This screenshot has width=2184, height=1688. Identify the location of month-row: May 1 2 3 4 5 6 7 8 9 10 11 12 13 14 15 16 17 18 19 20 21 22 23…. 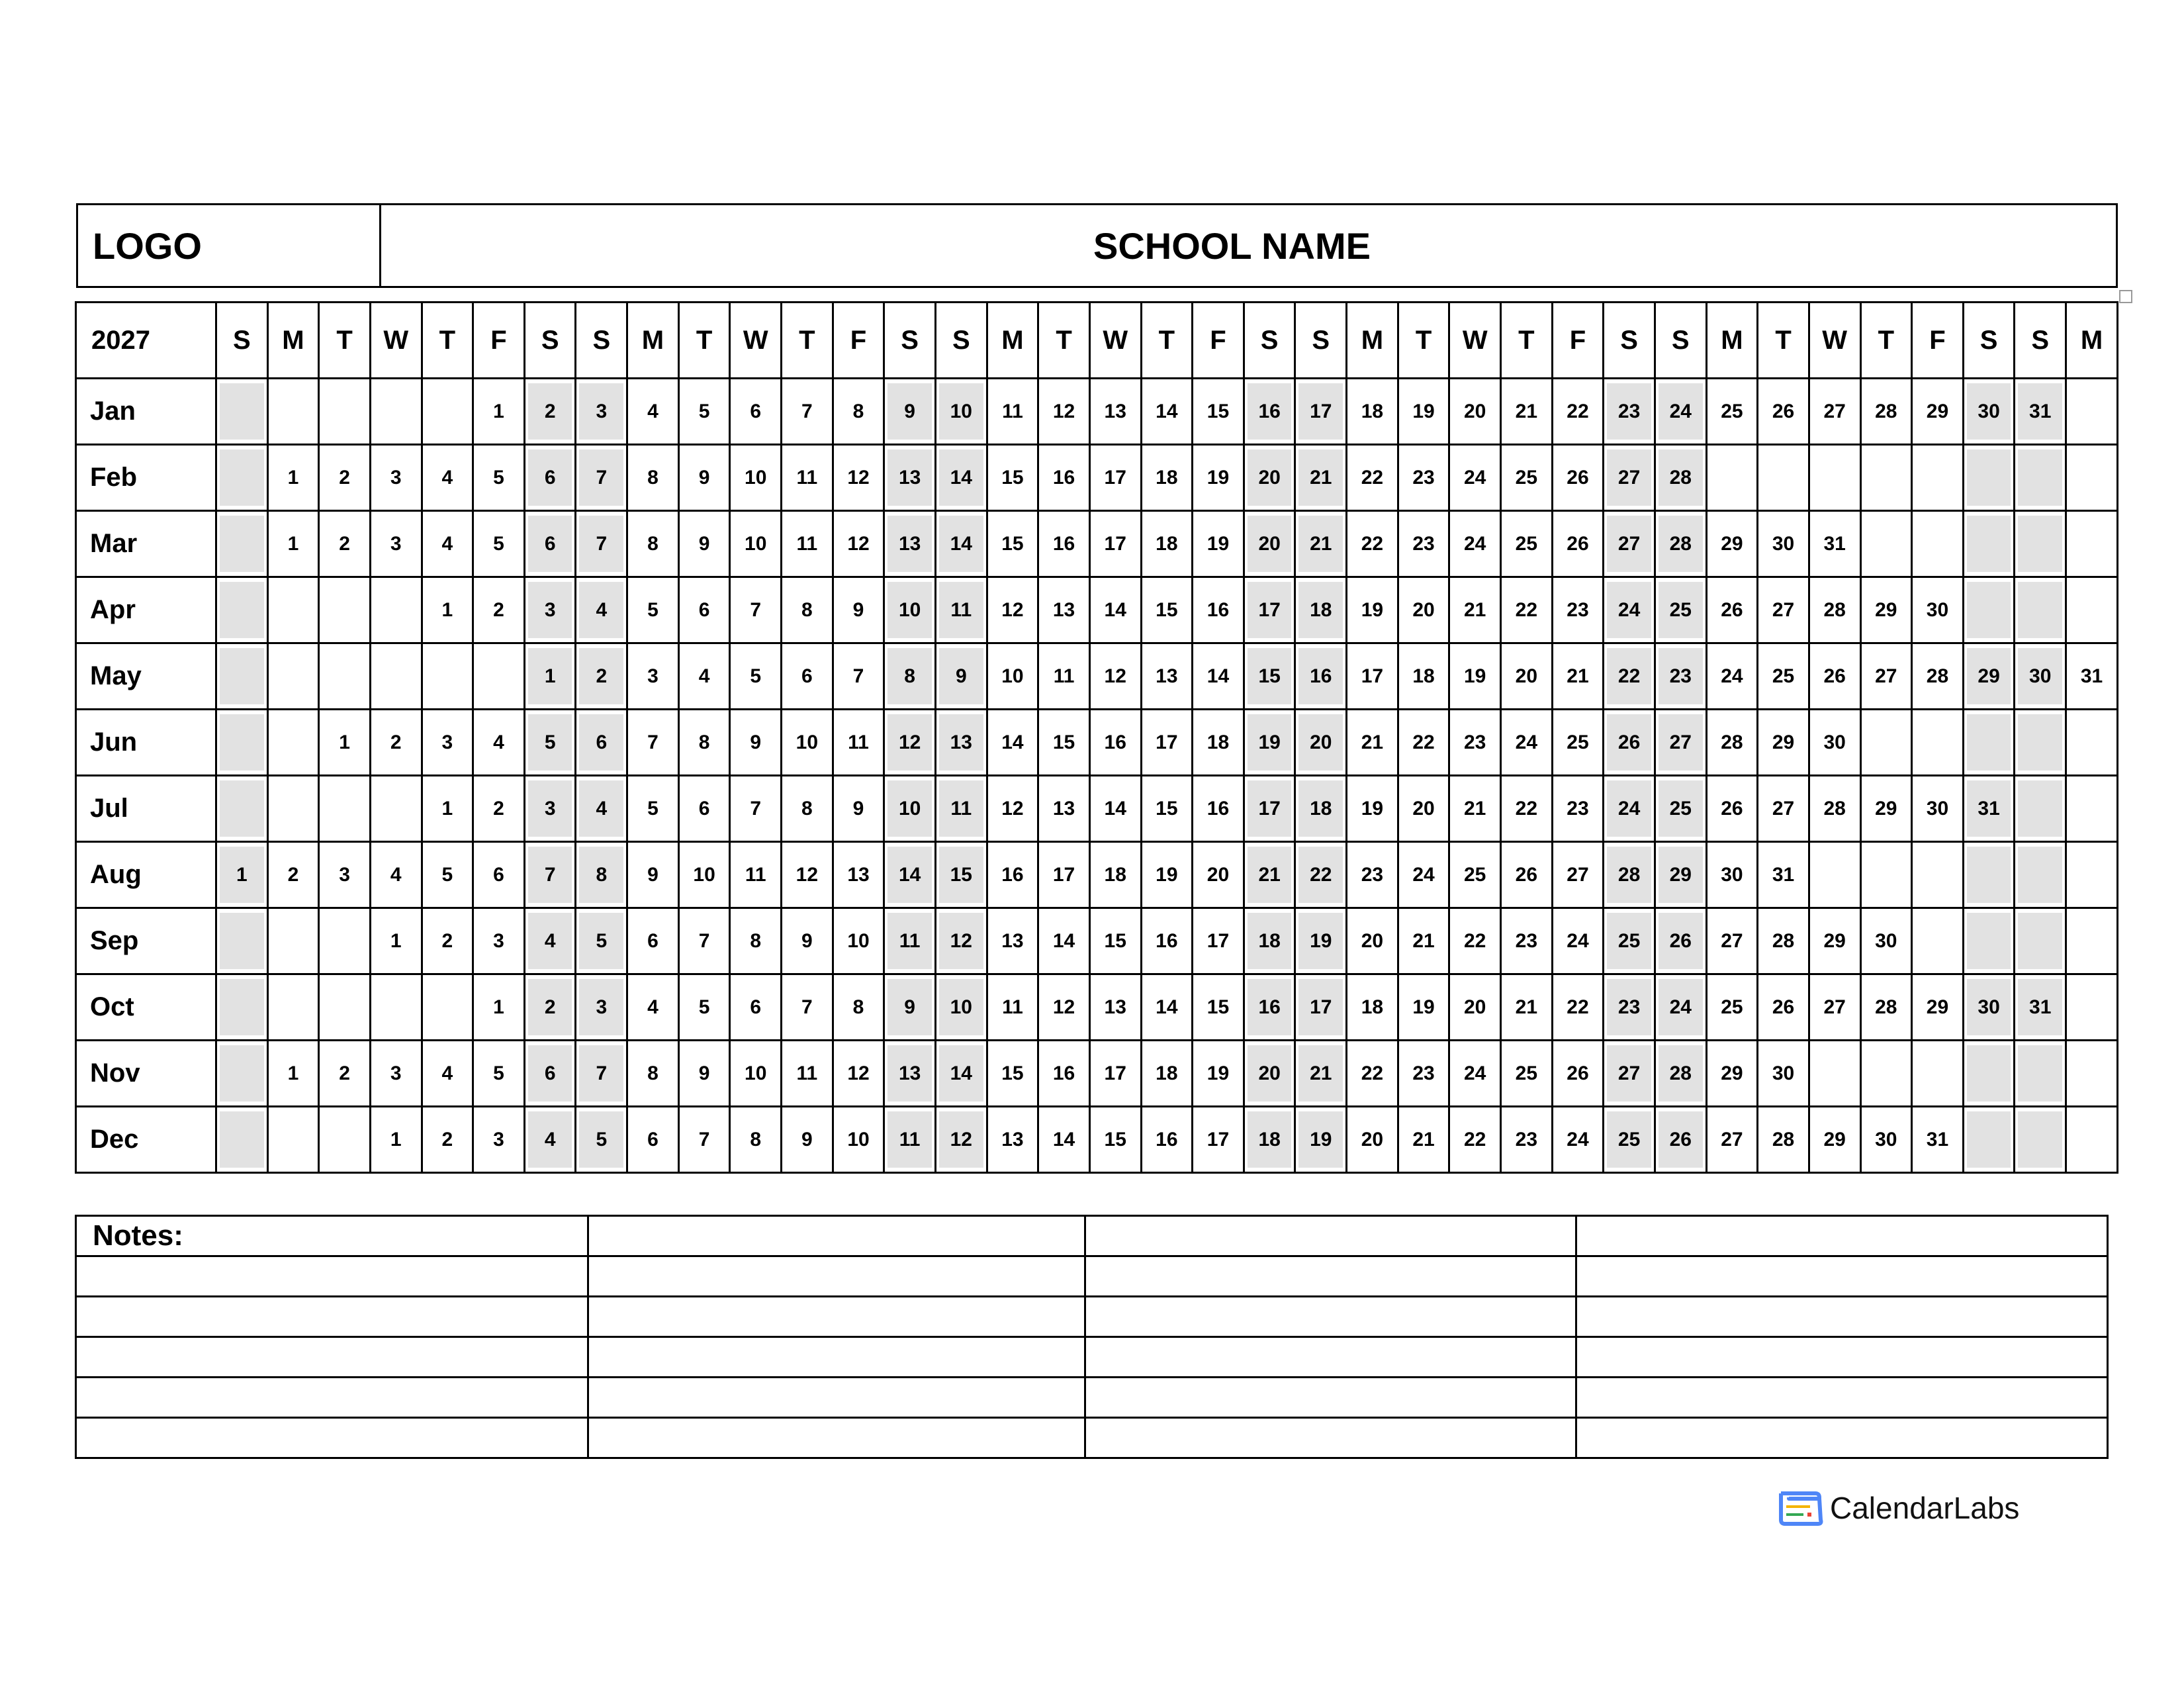
(1096, 676).